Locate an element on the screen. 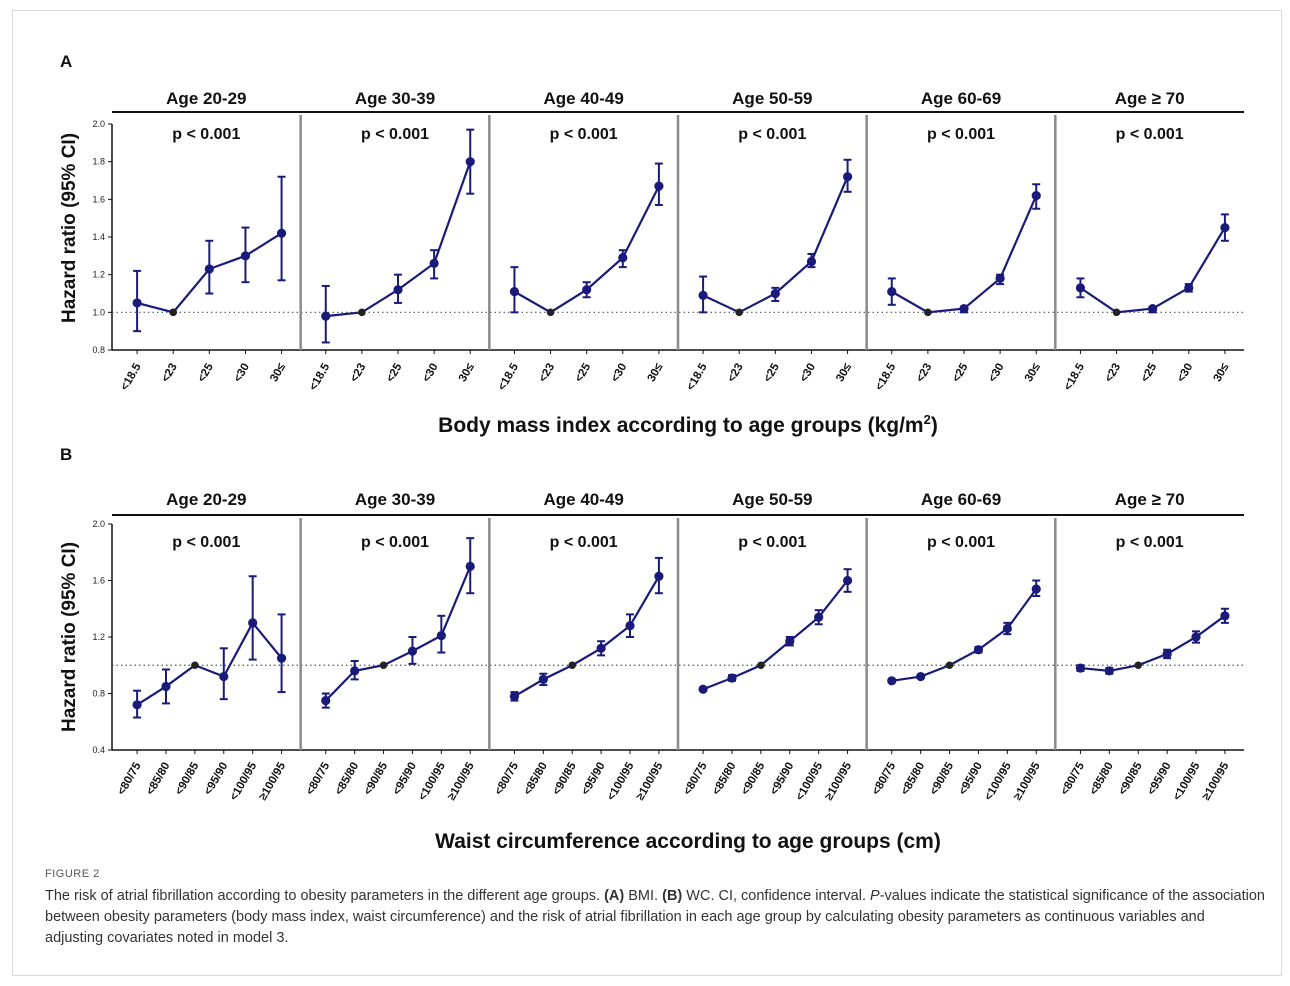 This screenshot has height=986, width=1290. panel-b-group-3-x-tick-label: ≥100/95 is located at coordinates (649, 781).